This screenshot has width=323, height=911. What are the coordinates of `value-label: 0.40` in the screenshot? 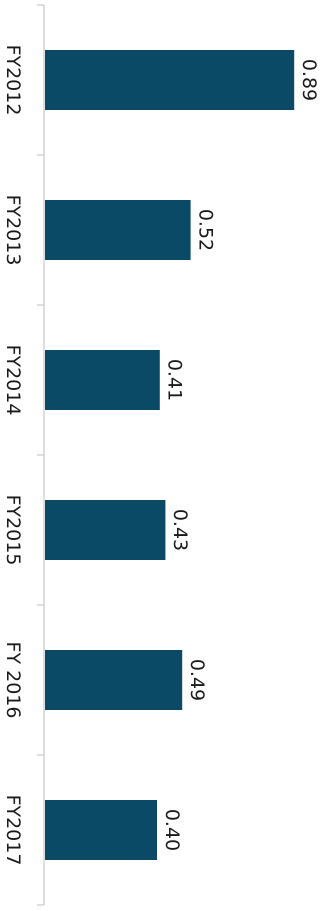 It's located at (172, 830).